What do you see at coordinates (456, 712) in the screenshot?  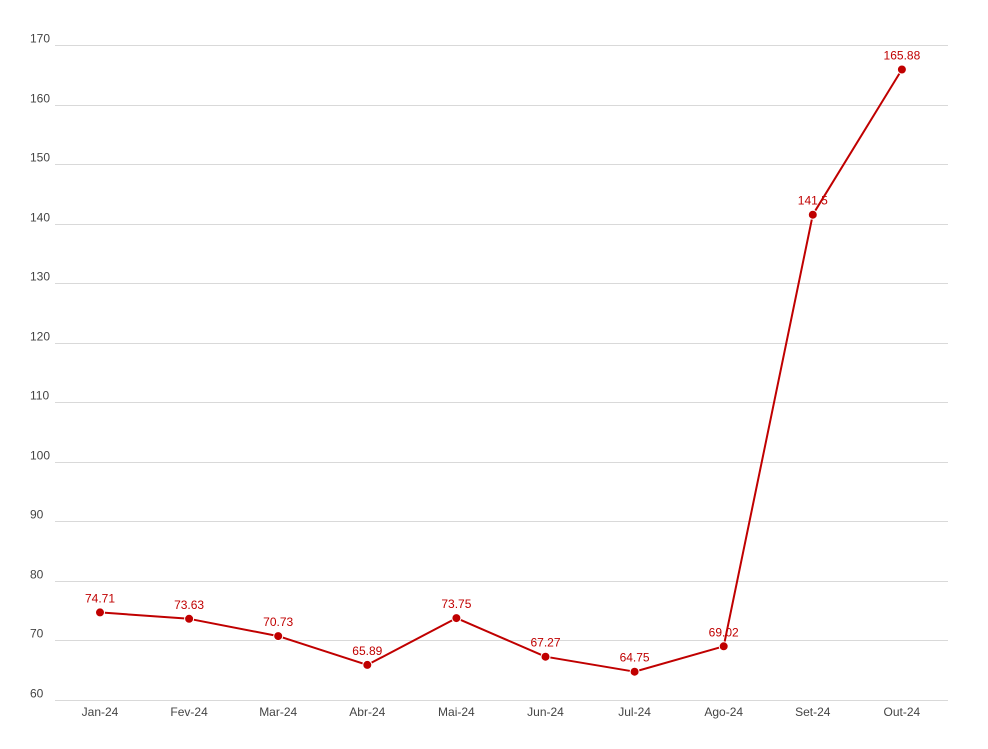 I see `x-tick-label: Mai-24` at bounding box center [456, 712].